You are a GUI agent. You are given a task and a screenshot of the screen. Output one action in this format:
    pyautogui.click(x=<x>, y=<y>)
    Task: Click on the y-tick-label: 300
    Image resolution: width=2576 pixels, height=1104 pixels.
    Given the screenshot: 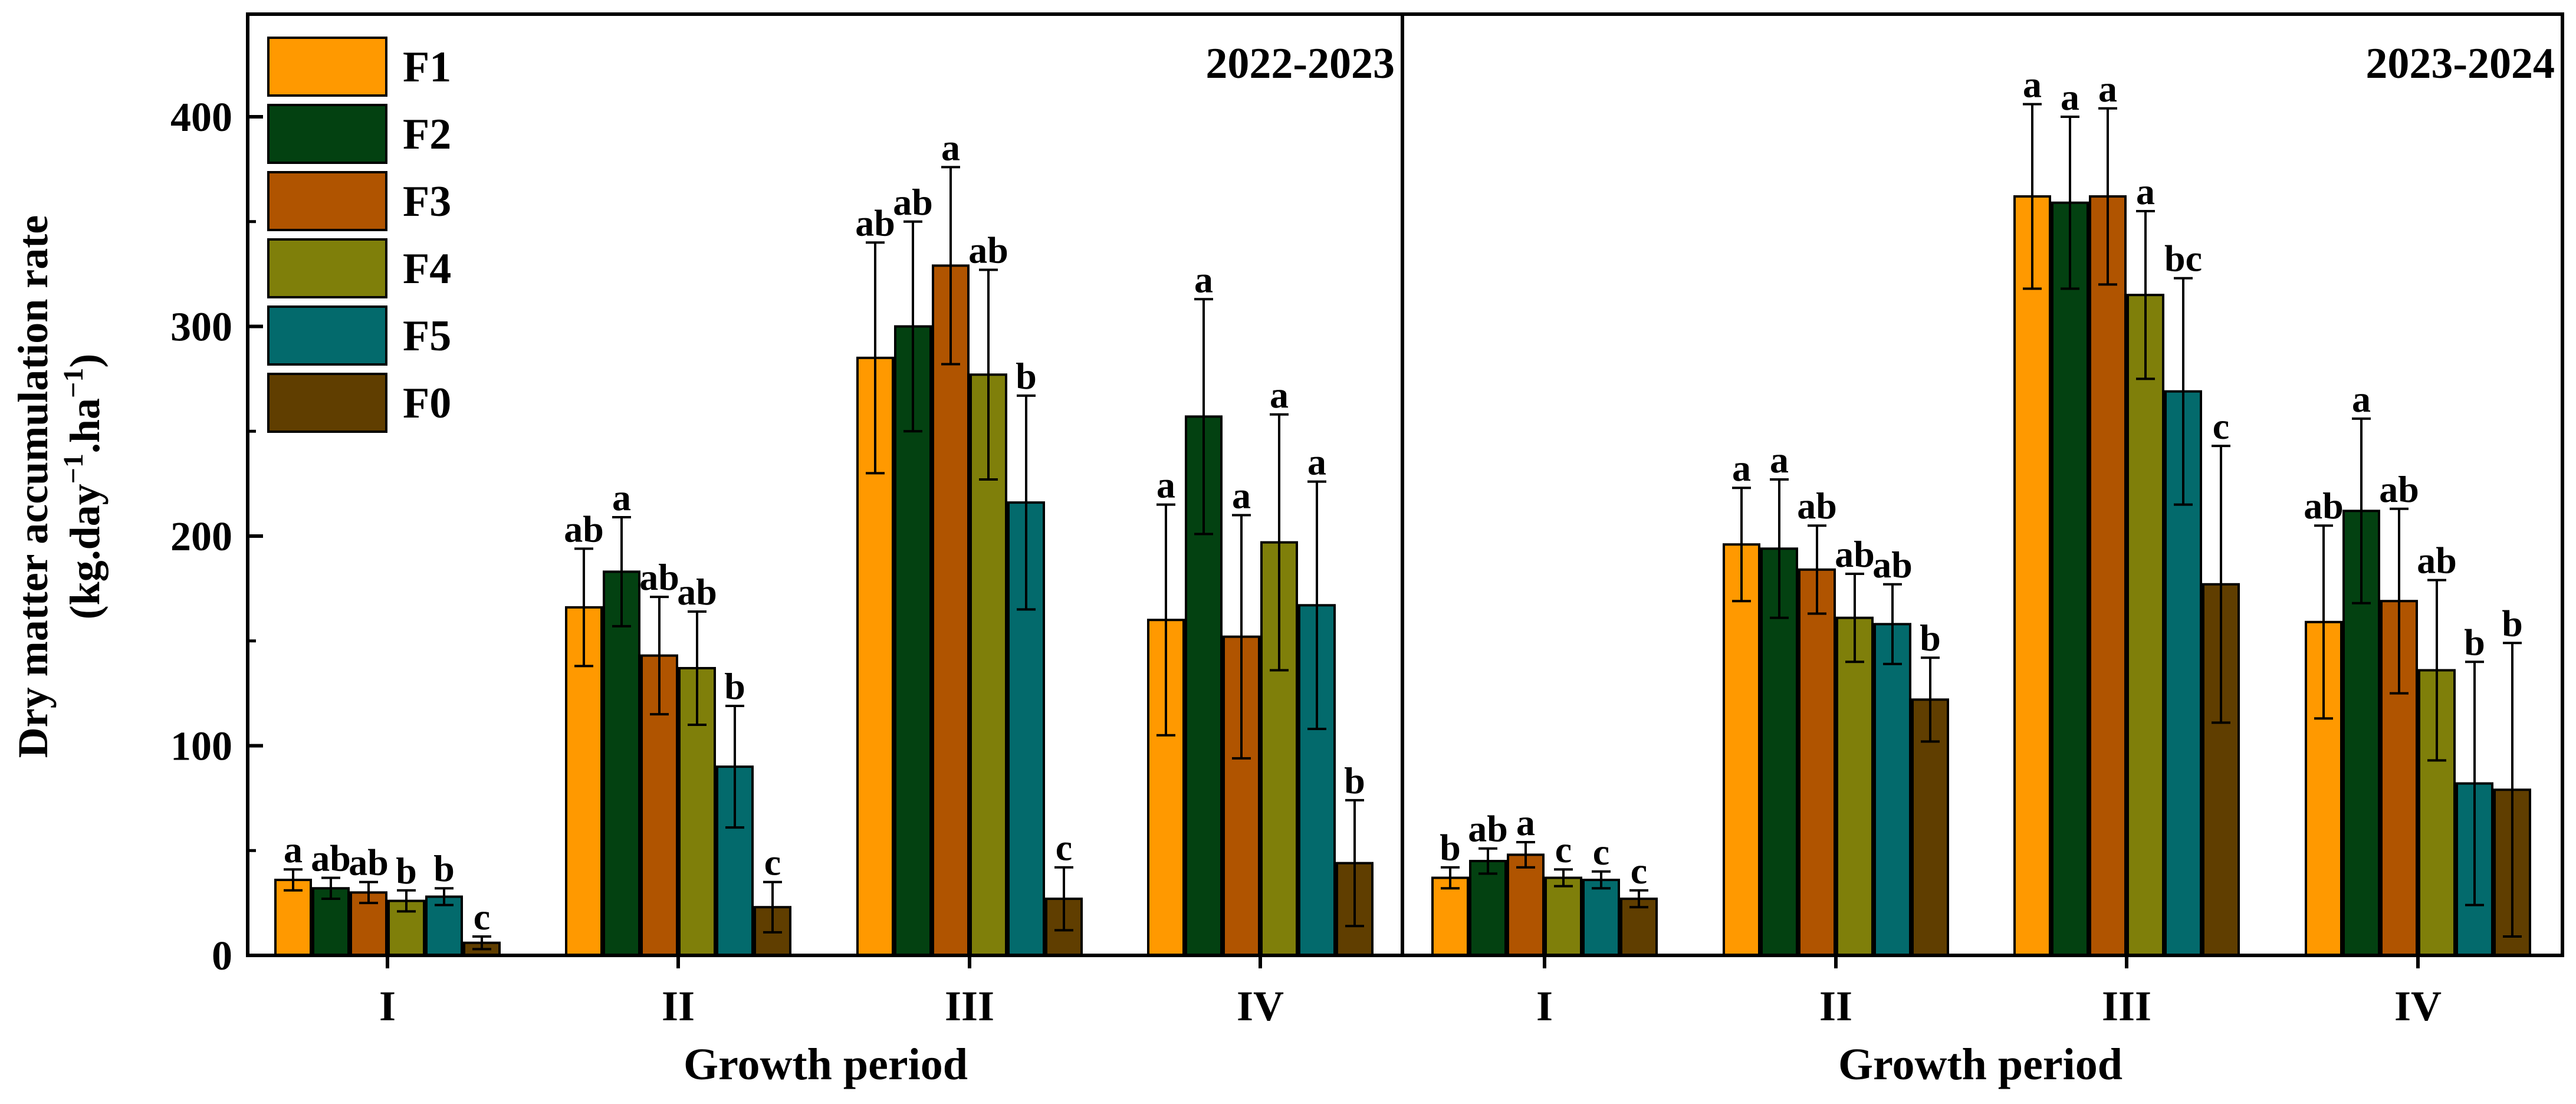 What is the action you would take?
    pyautogui.click(x=201, y=327)
    